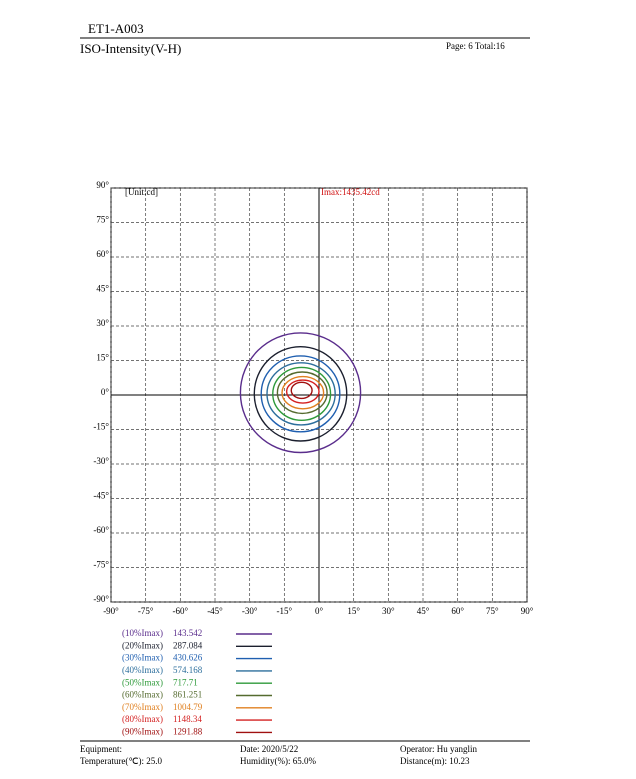 This screenshot has width=636, height=779. I want to click on page-number: Page: 6 Total:16, so click(475, 46).